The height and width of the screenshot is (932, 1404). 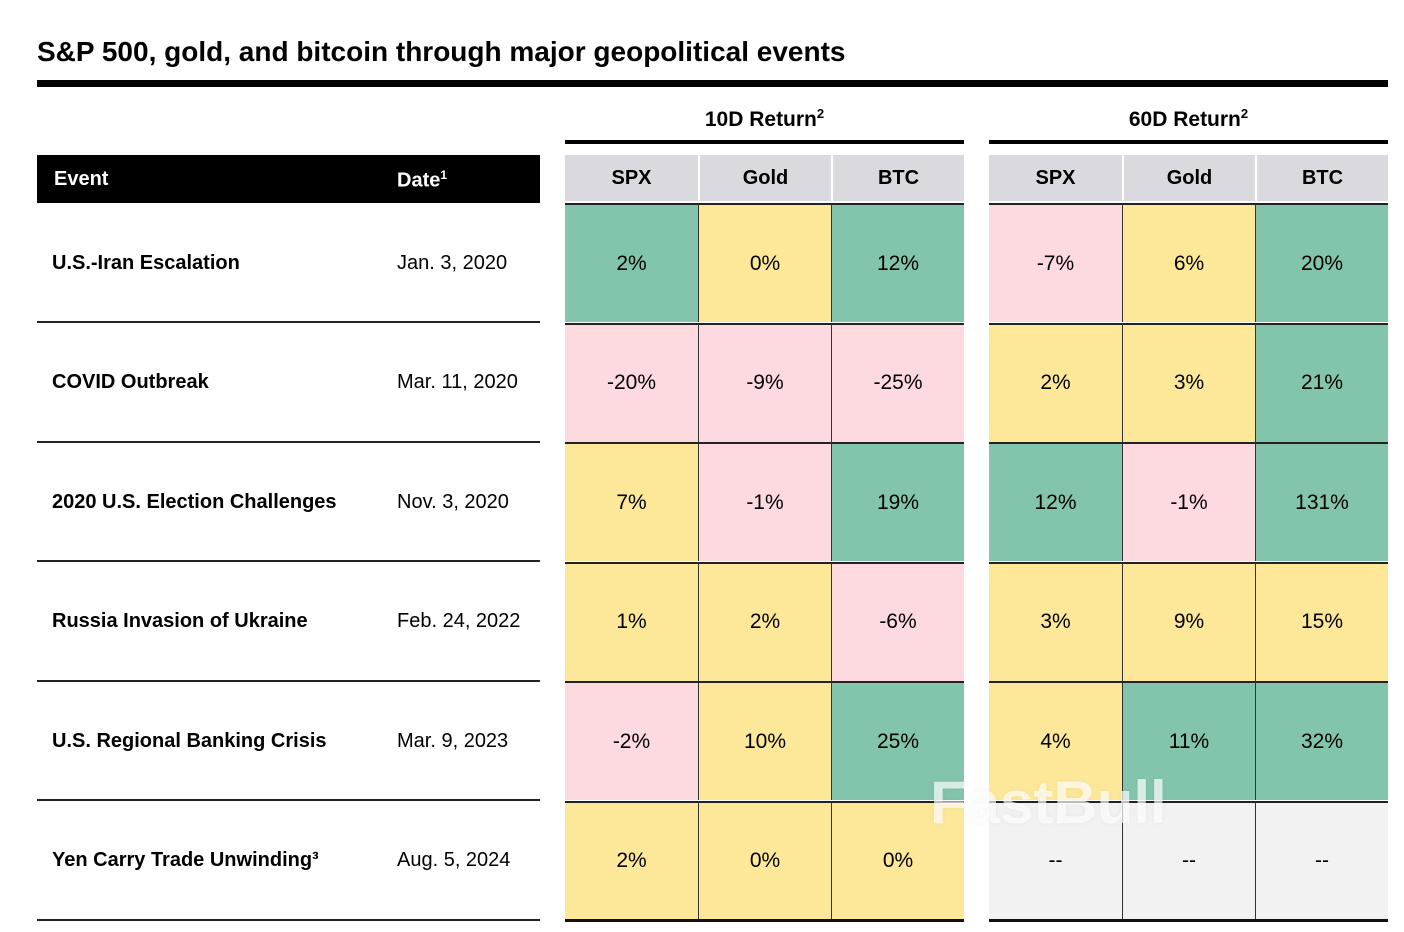 What do you see at coordinates (897, 621) in the screenshot?
I see `return-cell: -6%` at bounding box center [897, 621].